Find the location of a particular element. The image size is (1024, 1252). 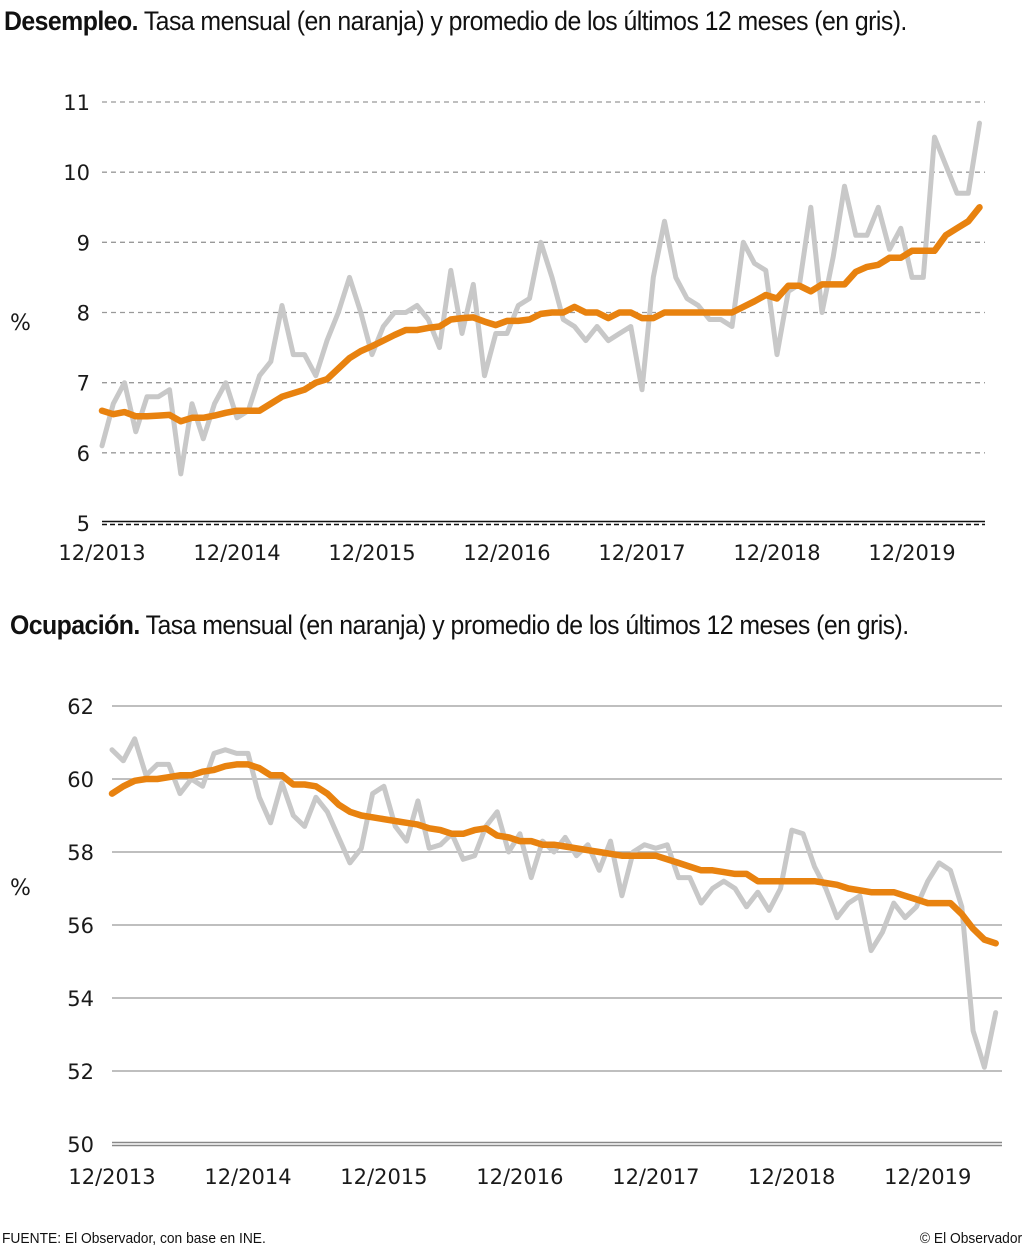

y-tick-label: 56 is located at coordinates (80, 926).